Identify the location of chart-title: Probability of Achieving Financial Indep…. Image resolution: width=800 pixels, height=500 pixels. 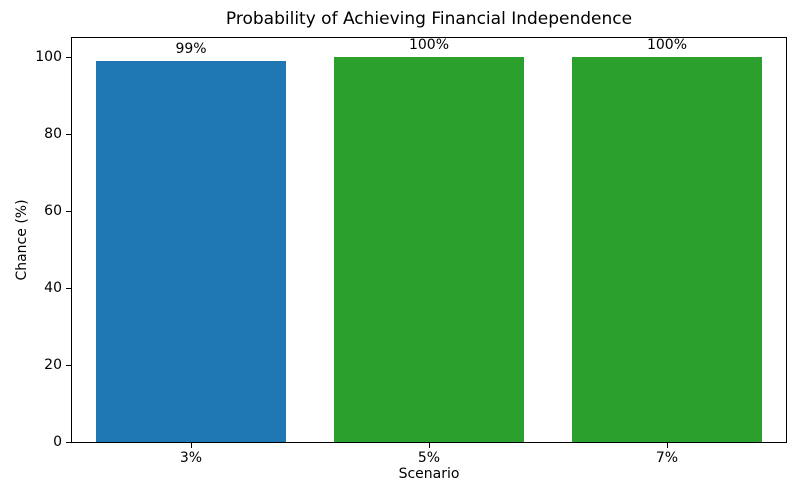
(429, 19).